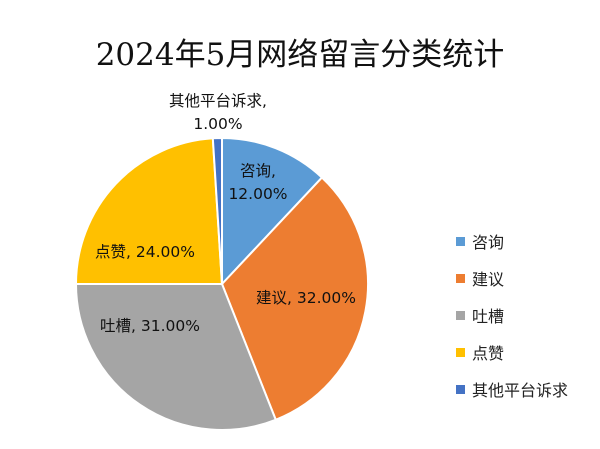  Describe the element at coordinates (218, 112) in the screenshot. I see `data-label-4: 其他平台诉求, 1.00%` at that location.